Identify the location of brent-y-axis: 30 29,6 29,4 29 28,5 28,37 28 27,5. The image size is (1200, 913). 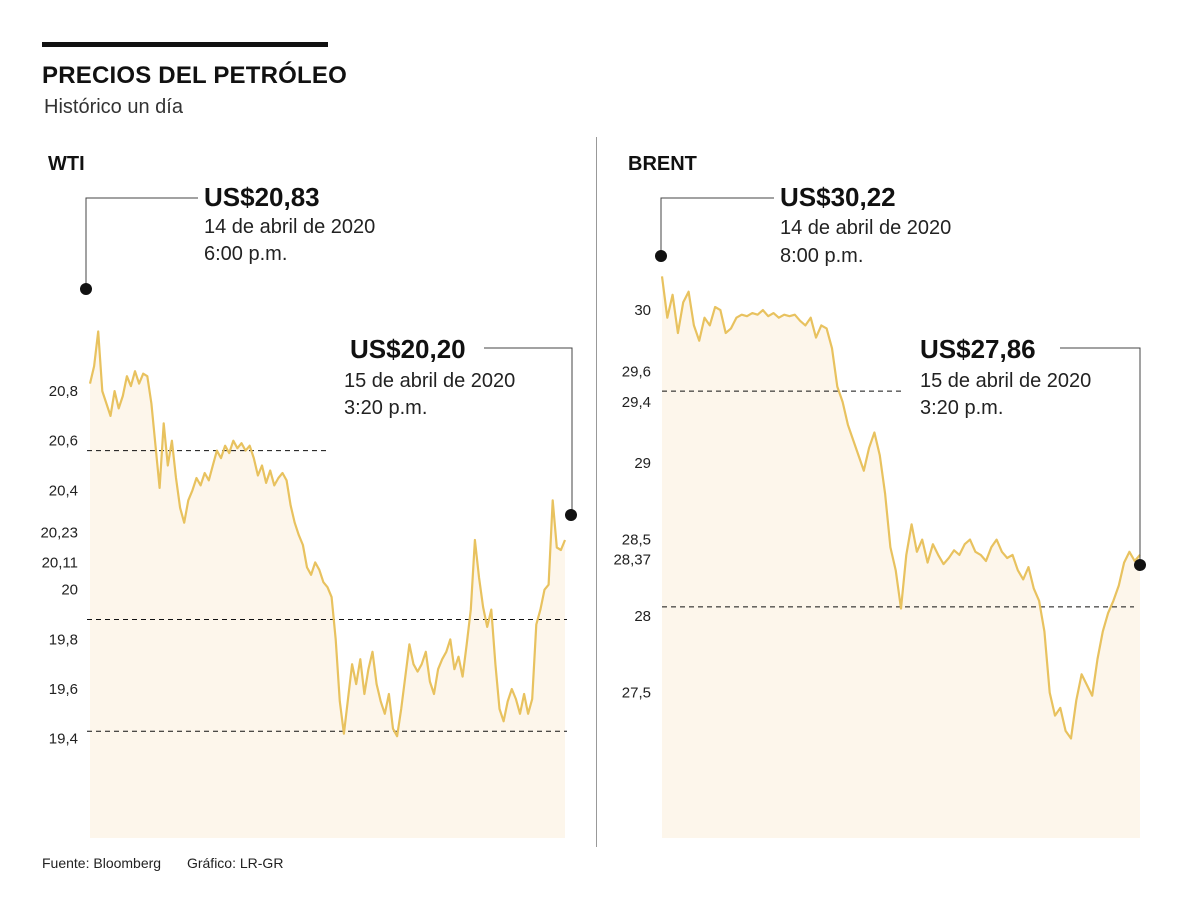
(632, 502).